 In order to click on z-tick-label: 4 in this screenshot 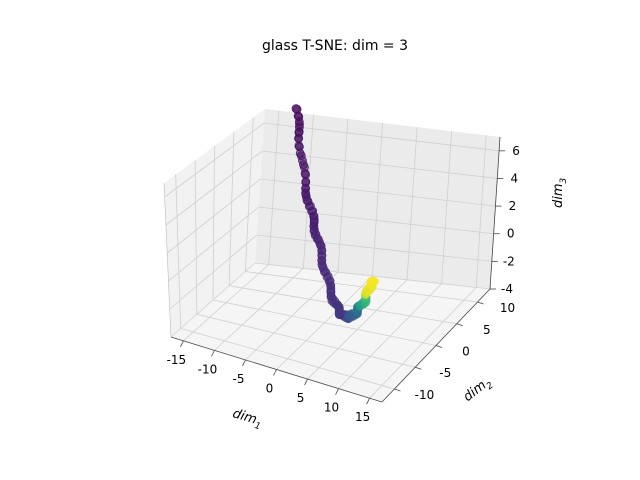, I will do `click(514, 178)`.